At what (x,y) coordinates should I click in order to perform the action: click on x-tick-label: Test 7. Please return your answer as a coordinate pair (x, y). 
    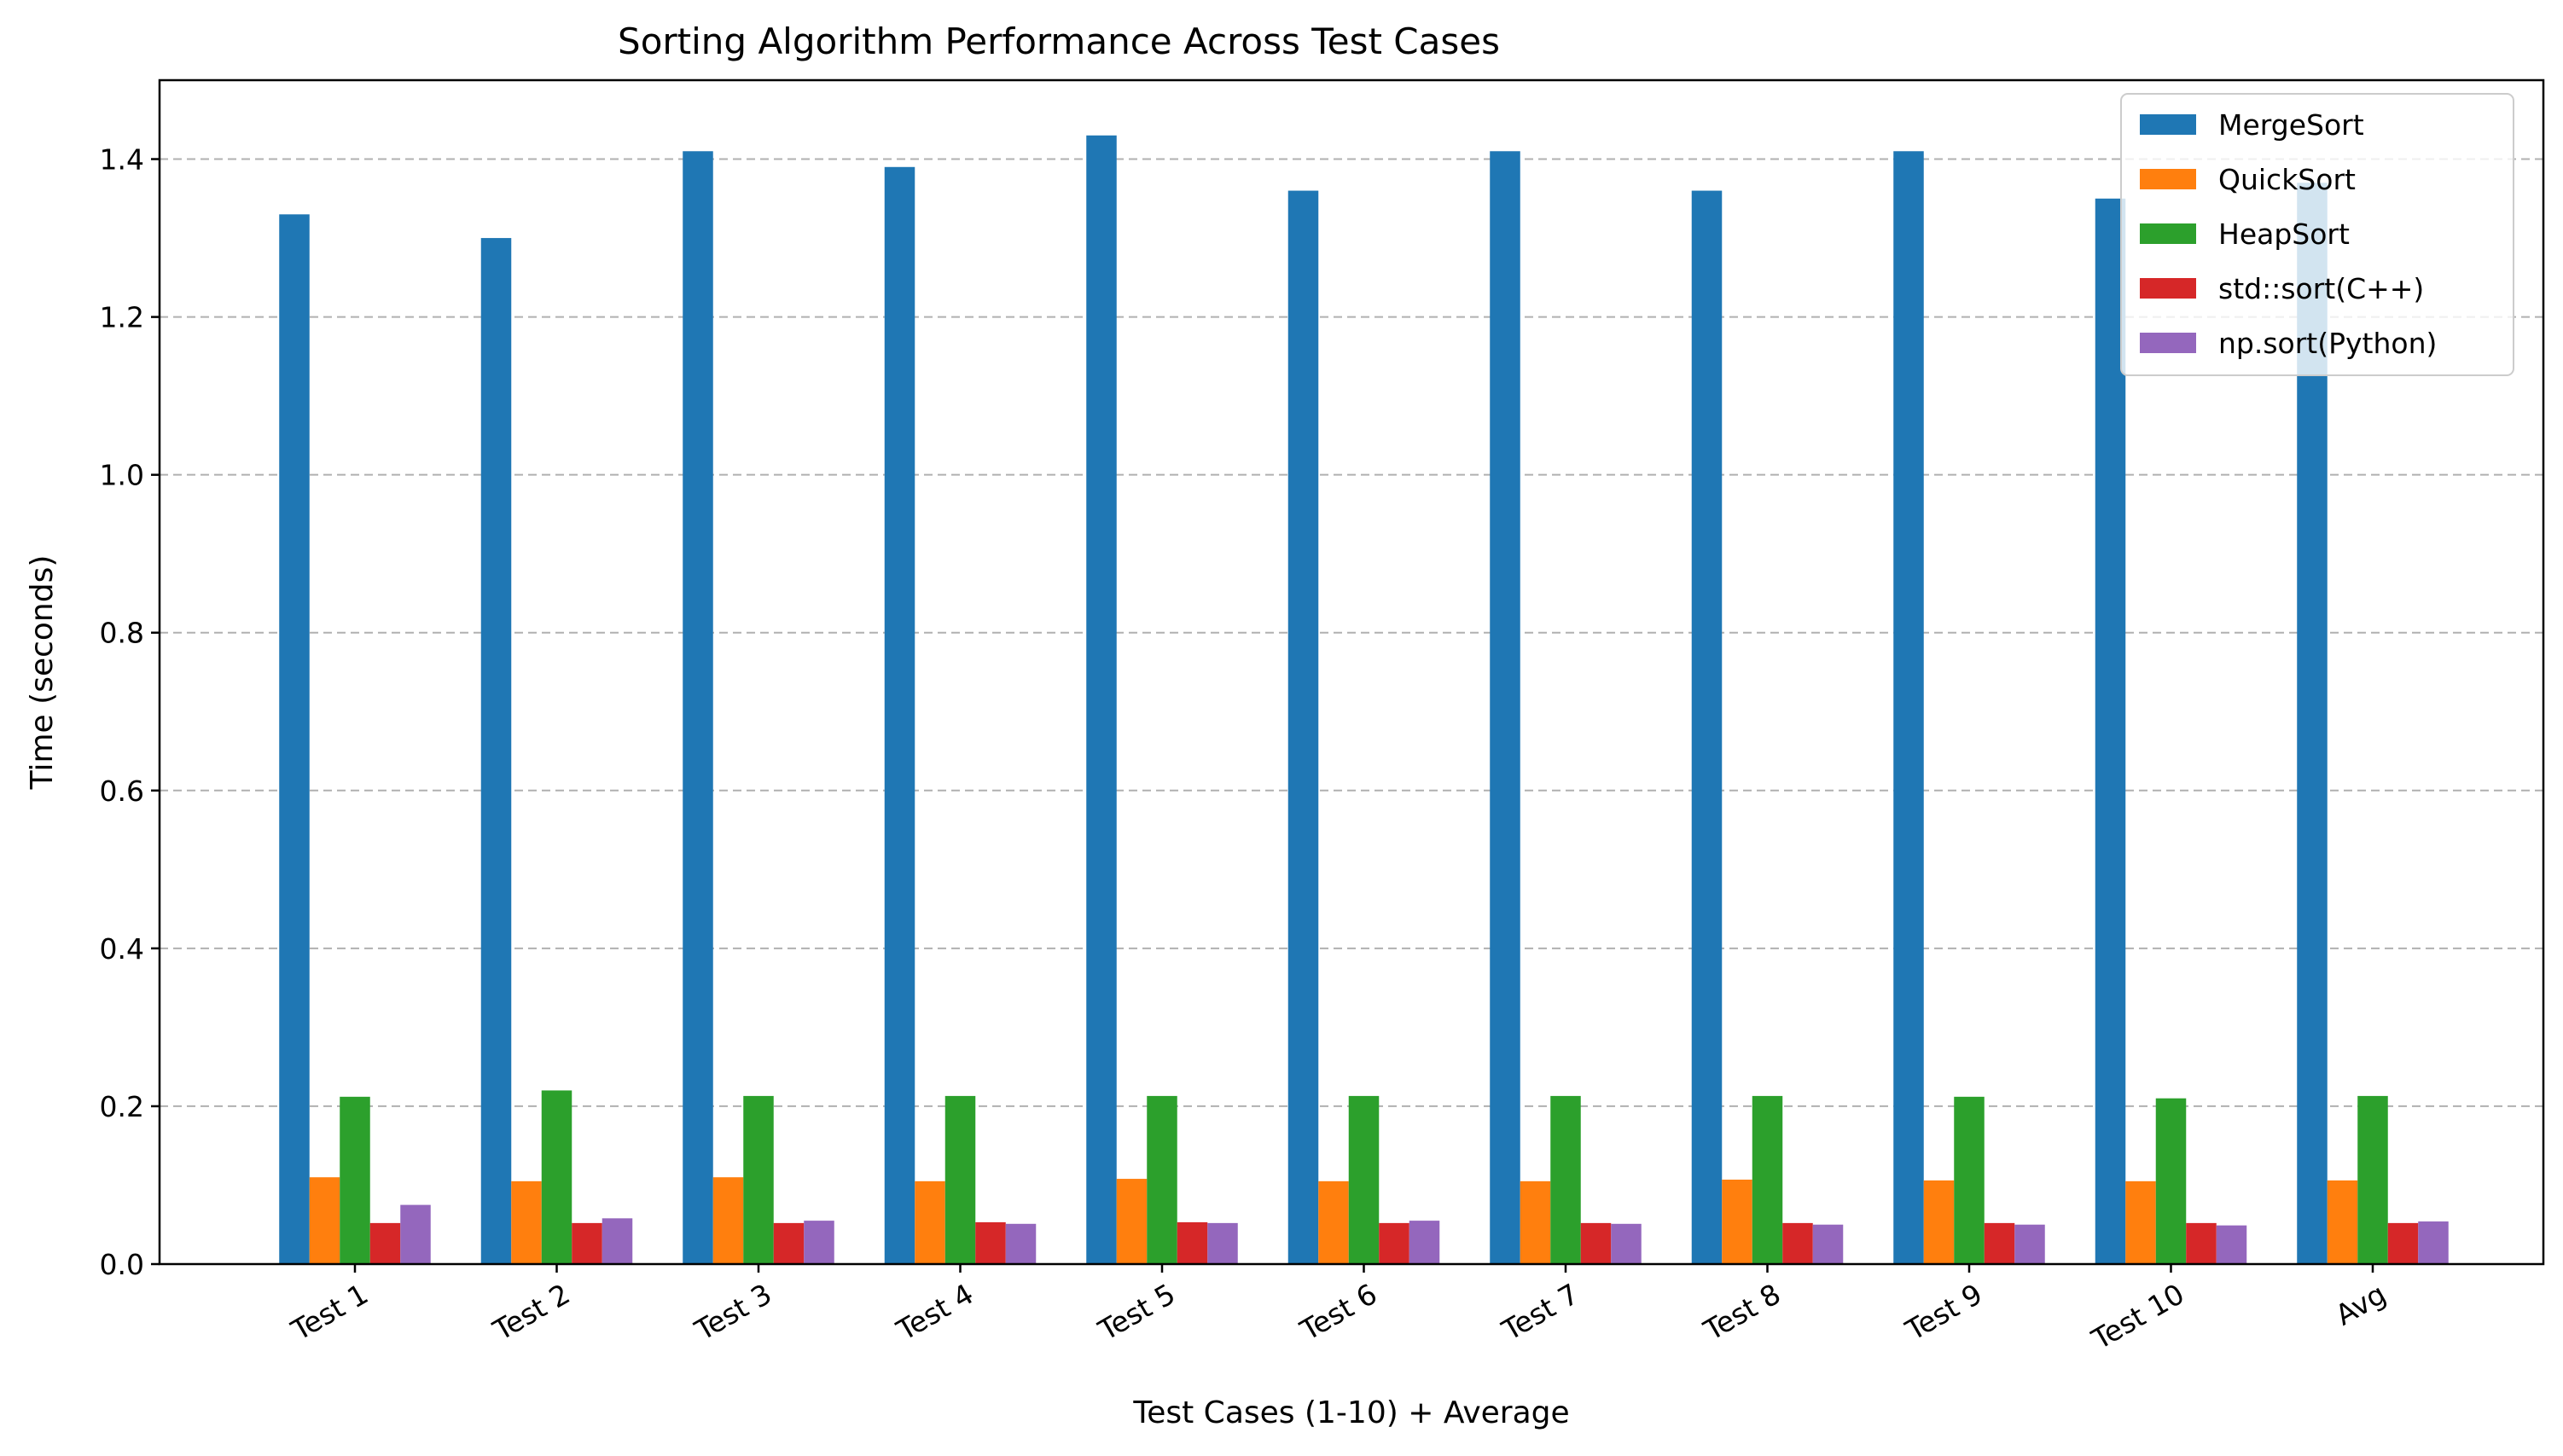
    Looking at the image, I should click on (1540, 1312).